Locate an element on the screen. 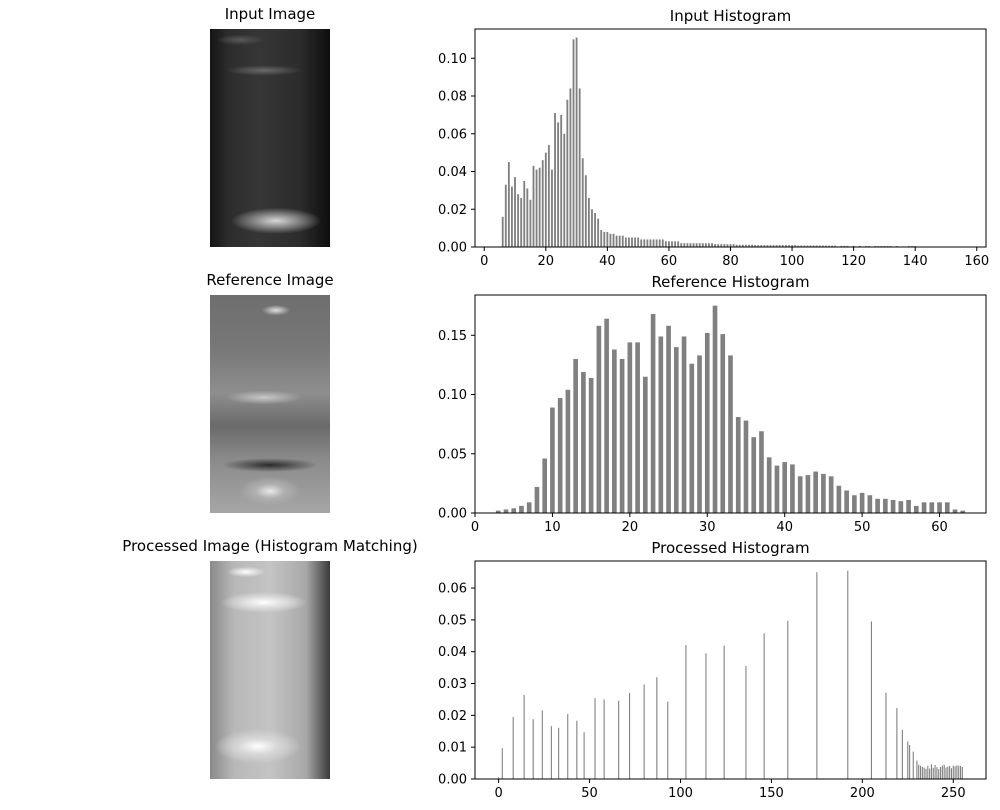  x-tick-label: 100 is located at coordinates (792, 261).